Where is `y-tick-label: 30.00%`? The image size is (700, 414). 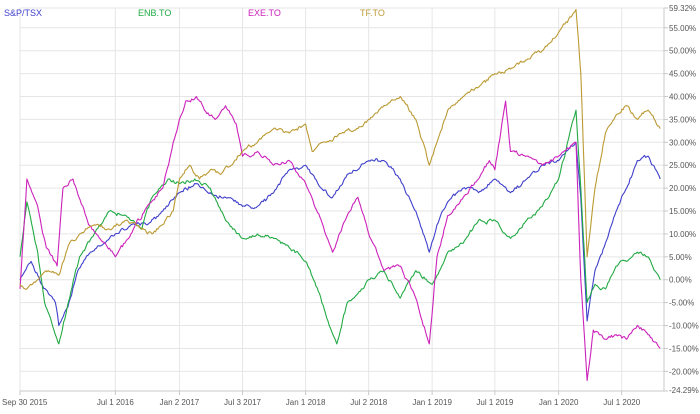 y-tick-label: 30.00% is located at coordinates (682, 142).